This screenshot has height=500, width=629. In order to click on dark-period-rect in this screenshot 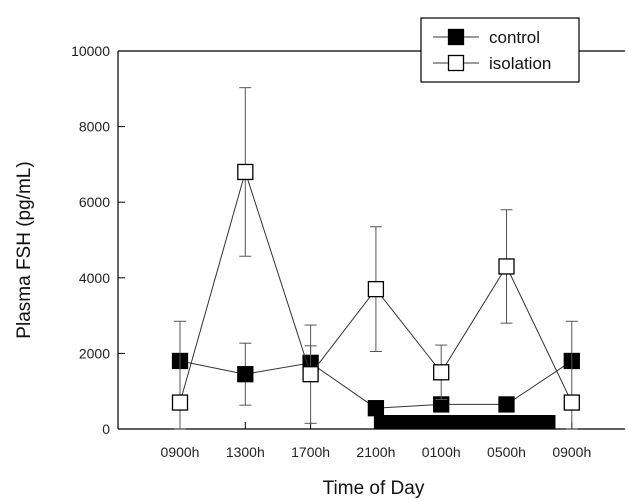, I will do `click(464, 422)`.